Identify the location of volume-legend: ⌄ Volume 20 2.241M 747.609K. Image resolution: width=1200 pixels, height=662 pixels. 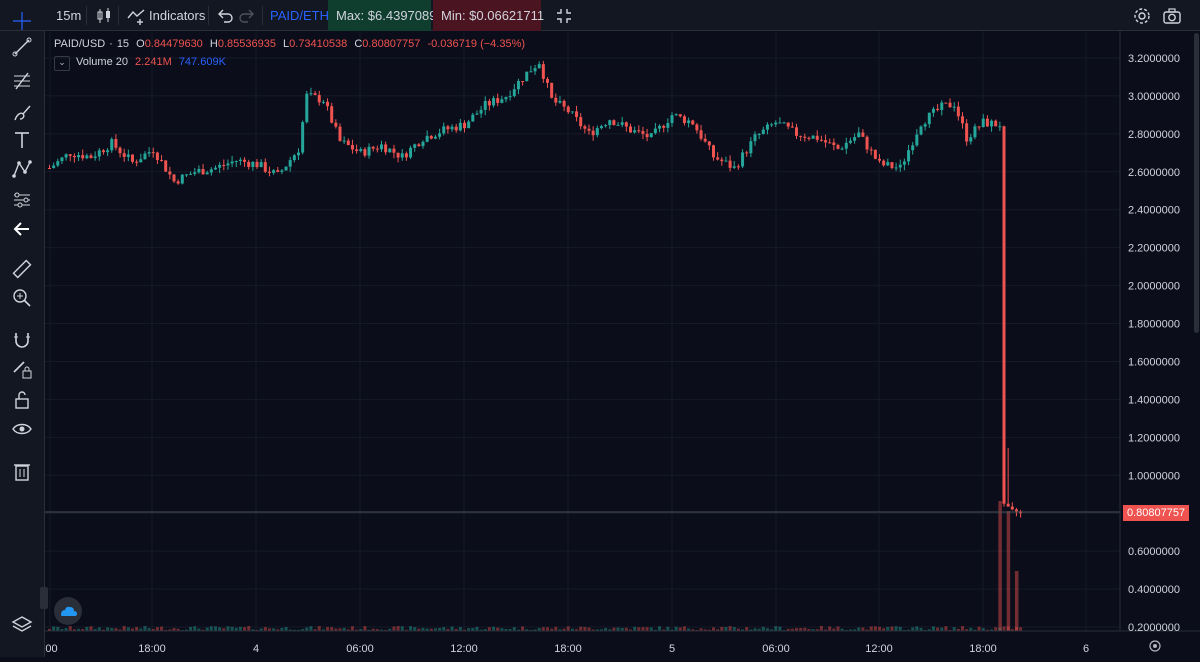
(142, 63).